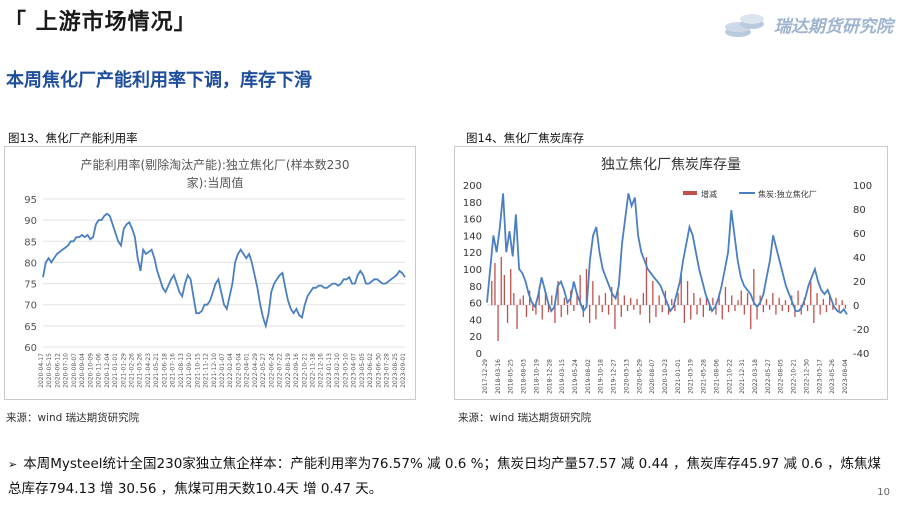 The width and height of the screenshot is (900, 506). Describe the element at coordinates (472, 186) in the screenshot. I see `chart2-left-ytick-label: 200` at that location.